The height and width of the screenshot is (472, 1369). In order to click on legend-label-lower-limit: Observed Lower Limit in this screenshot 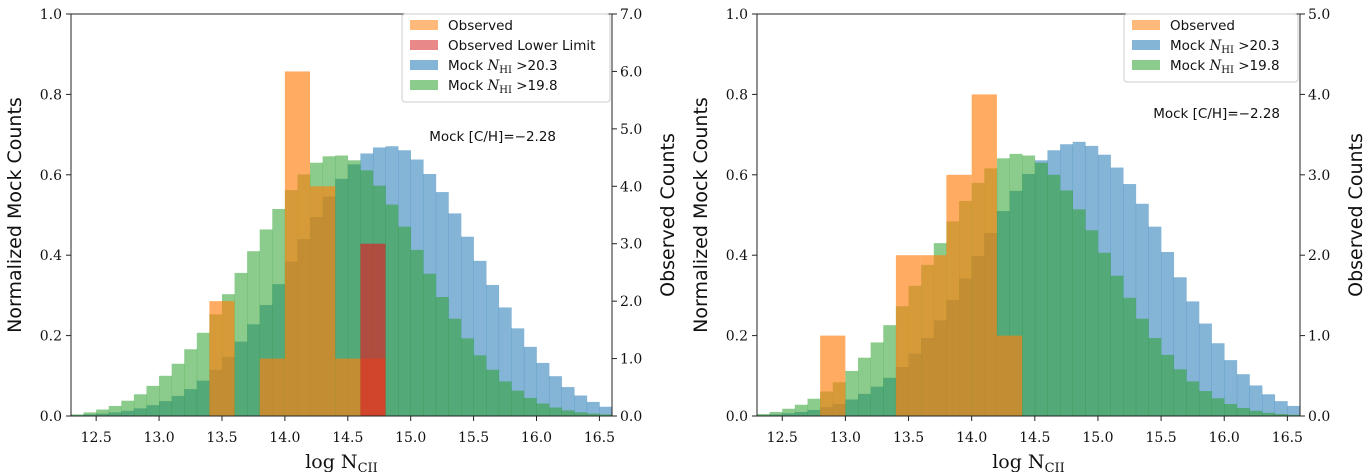, I will do `click(521, 46)`.